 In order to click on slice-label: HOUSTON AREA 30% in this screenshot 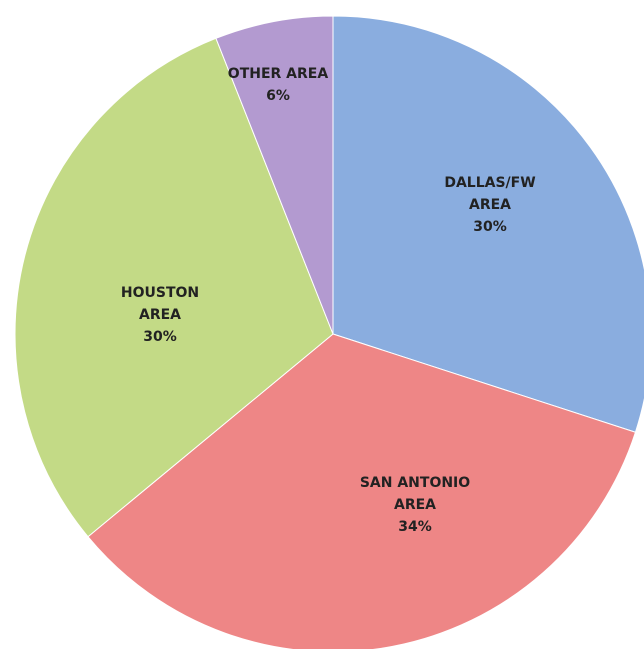, I will do `click(160, 315)`.